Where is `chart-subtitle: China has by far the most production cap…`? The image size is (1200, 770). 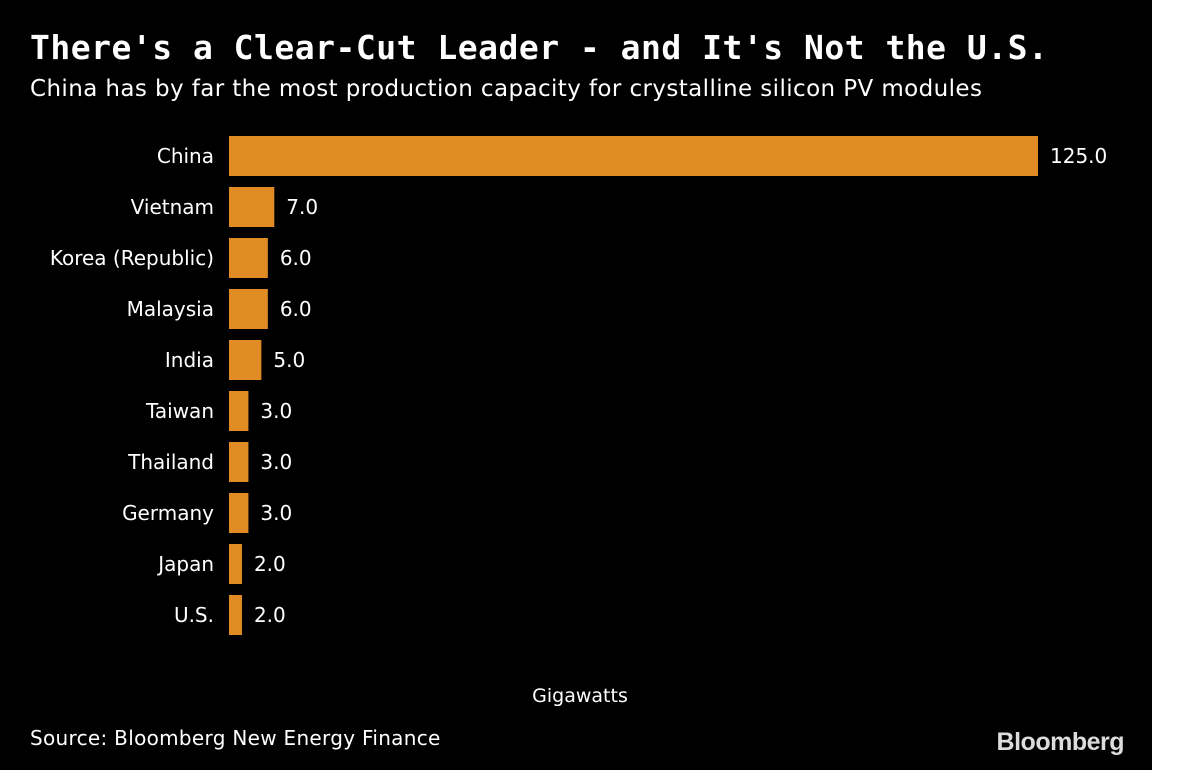
chart-subtitle: China has by far the most production cap… is located at coordinates (506, 89).